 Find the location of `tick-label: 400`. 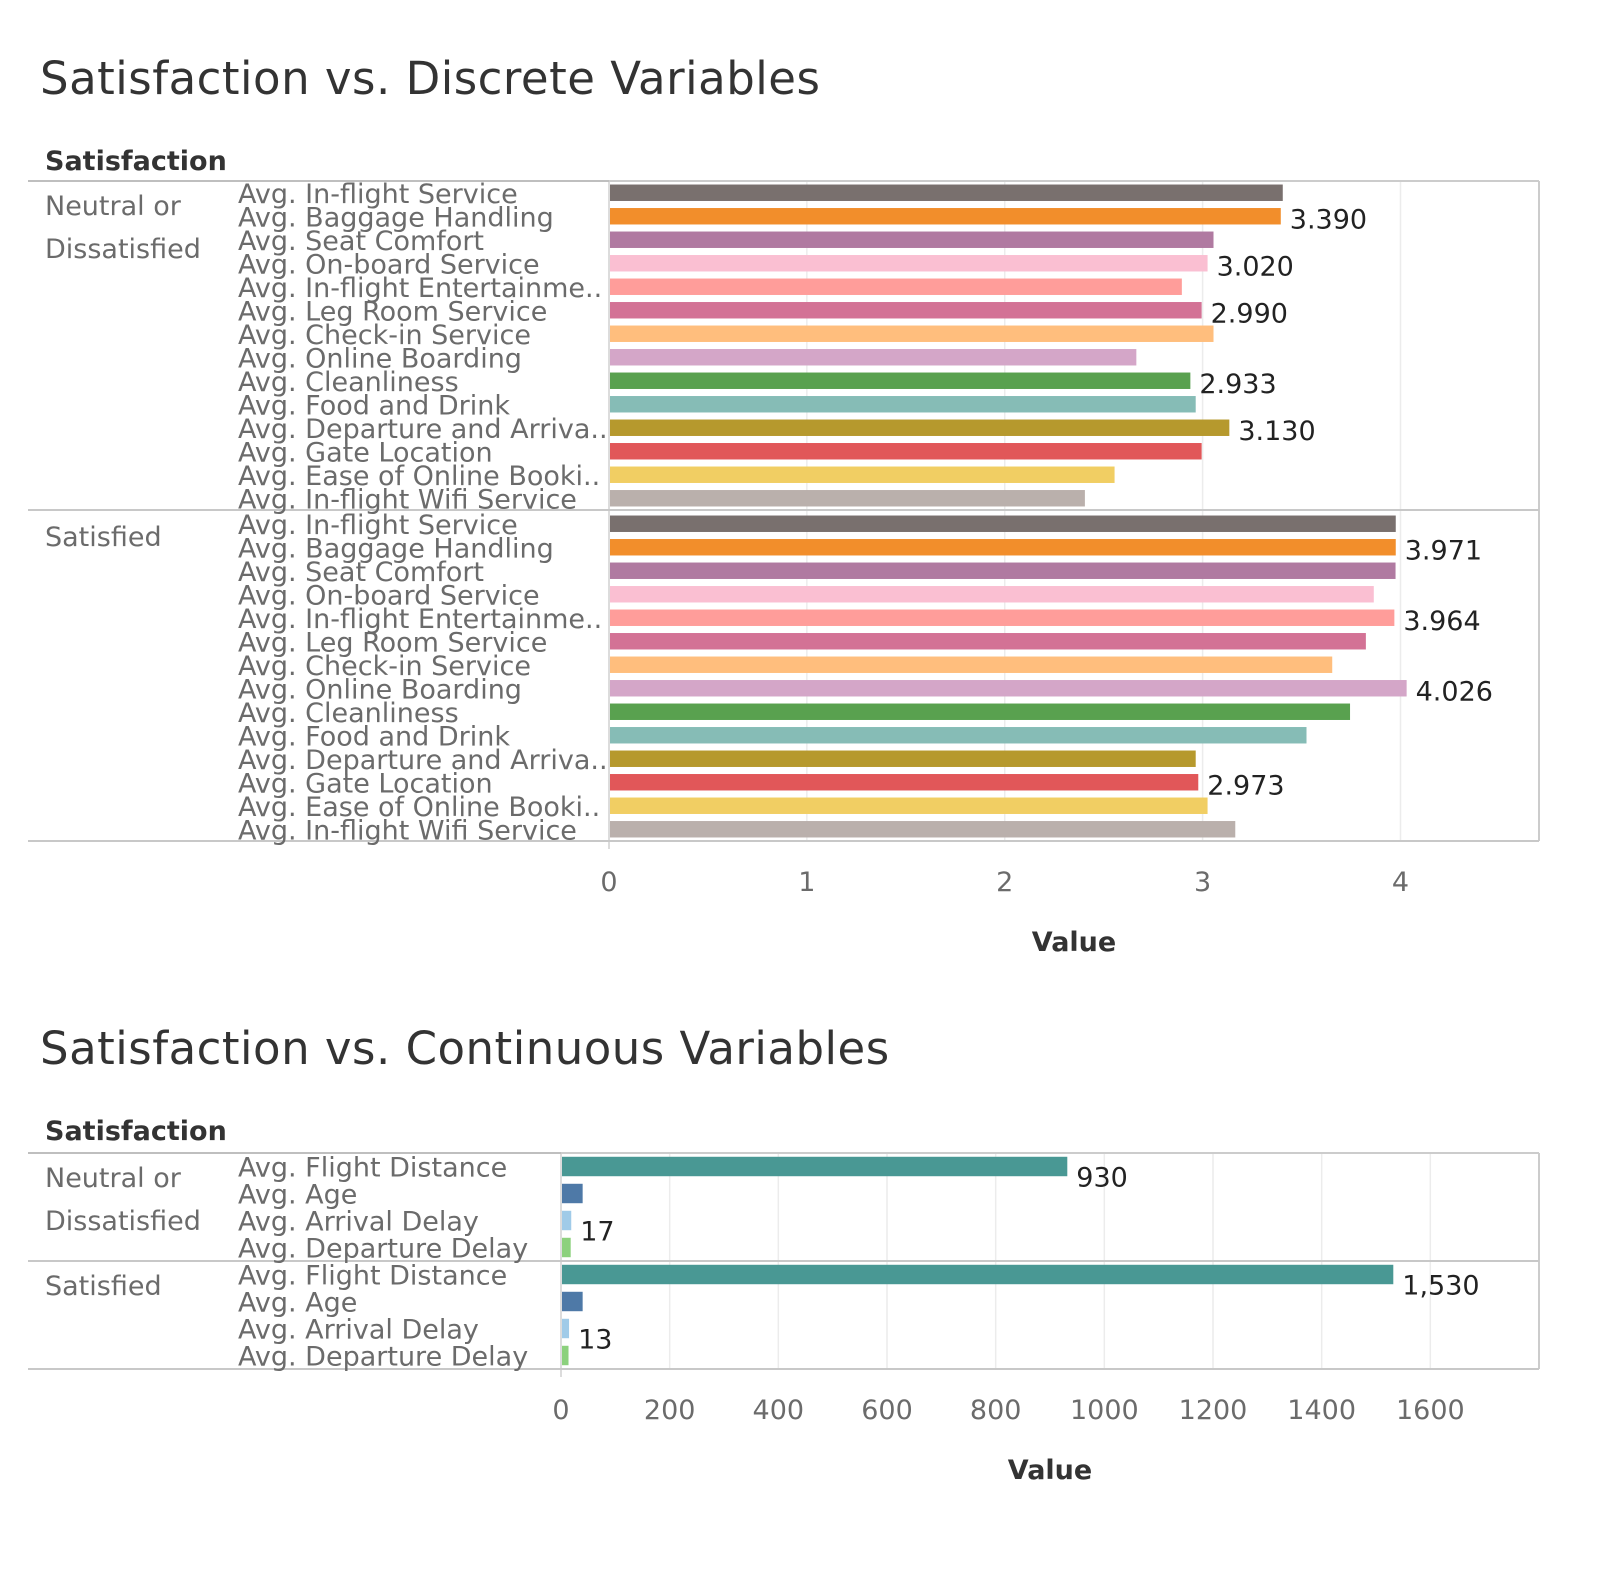

tick-label: 400 is located at coordinates (779, 1410).